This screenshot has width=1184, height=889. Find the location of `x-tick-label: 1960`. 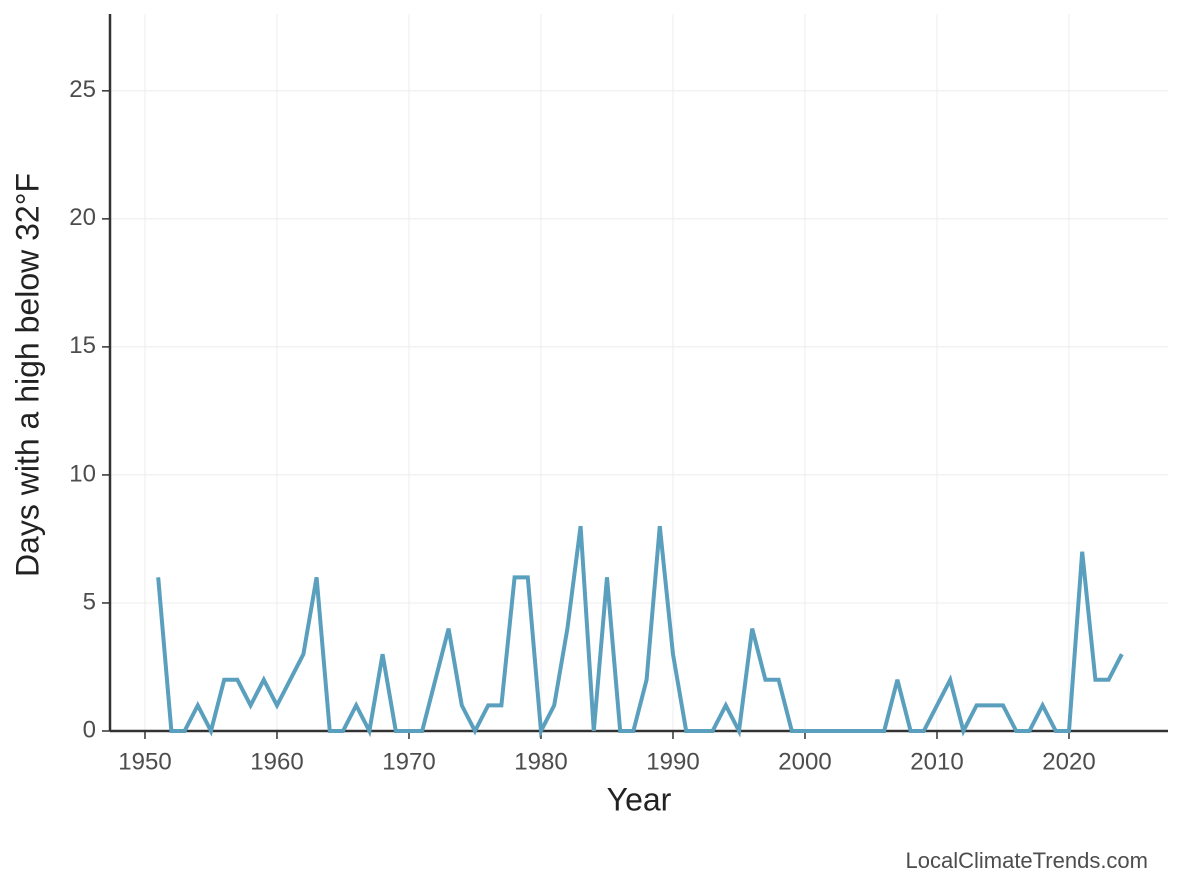

x-tick-label: 1960 is located at coordinates (276, 761).